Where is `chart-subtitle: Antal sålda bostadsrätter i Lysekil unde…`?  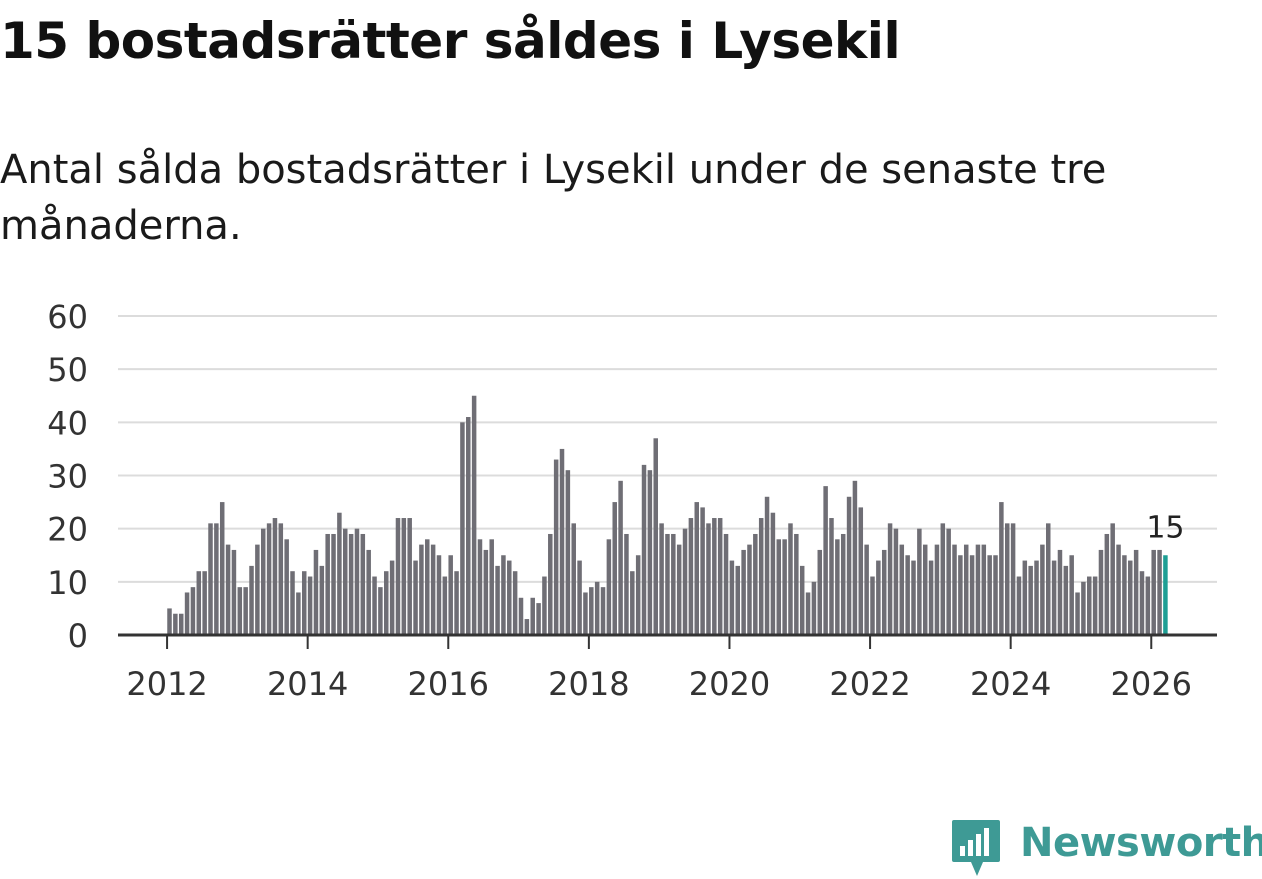
chart-subtitle: Antal sålda bostadsrätter i Lysekil unde… is located at coordinates (553, 198).